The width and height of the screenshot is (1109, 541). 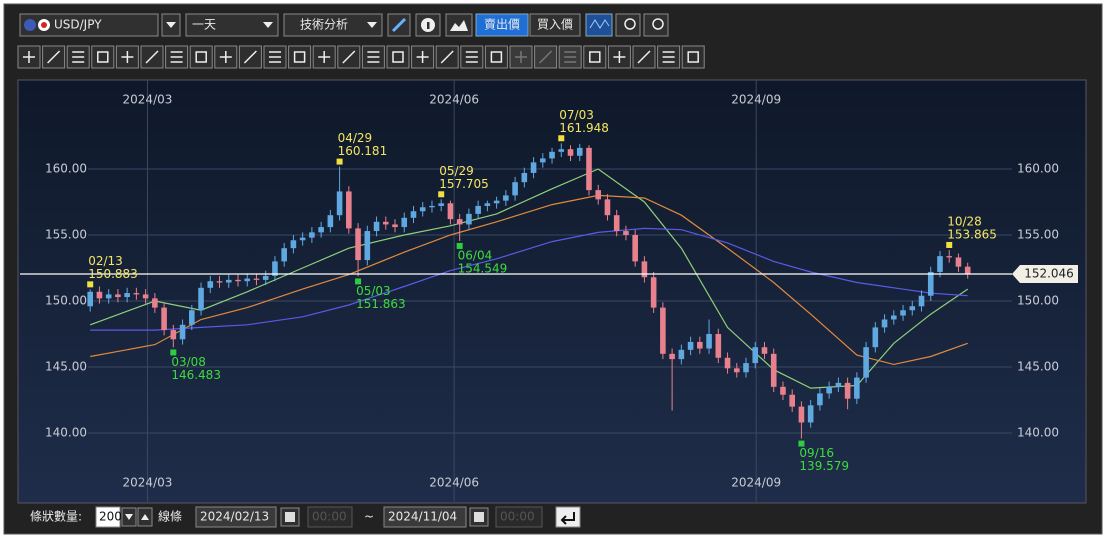 I want to click on apply-button, so click(x=568, y=517).